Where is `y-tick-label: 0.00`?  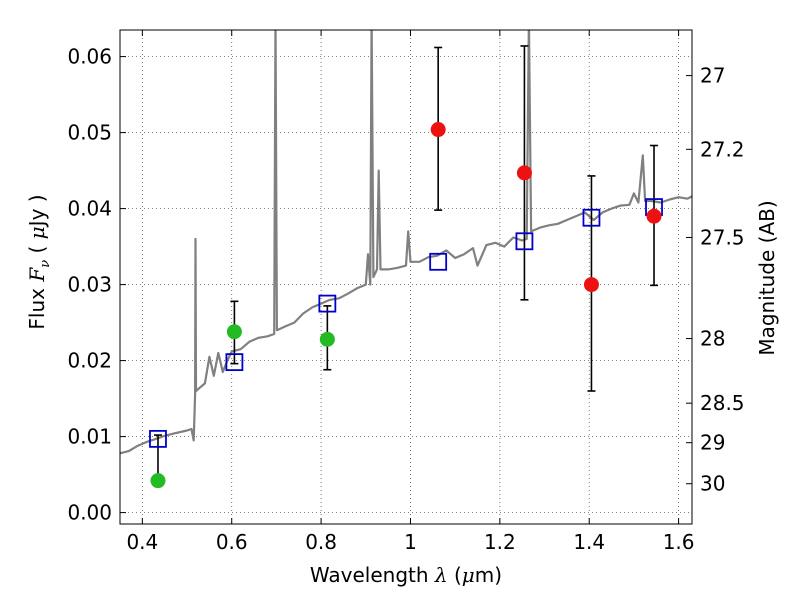 y-tick-label: 0.00 is located at coordinates (89, 513).